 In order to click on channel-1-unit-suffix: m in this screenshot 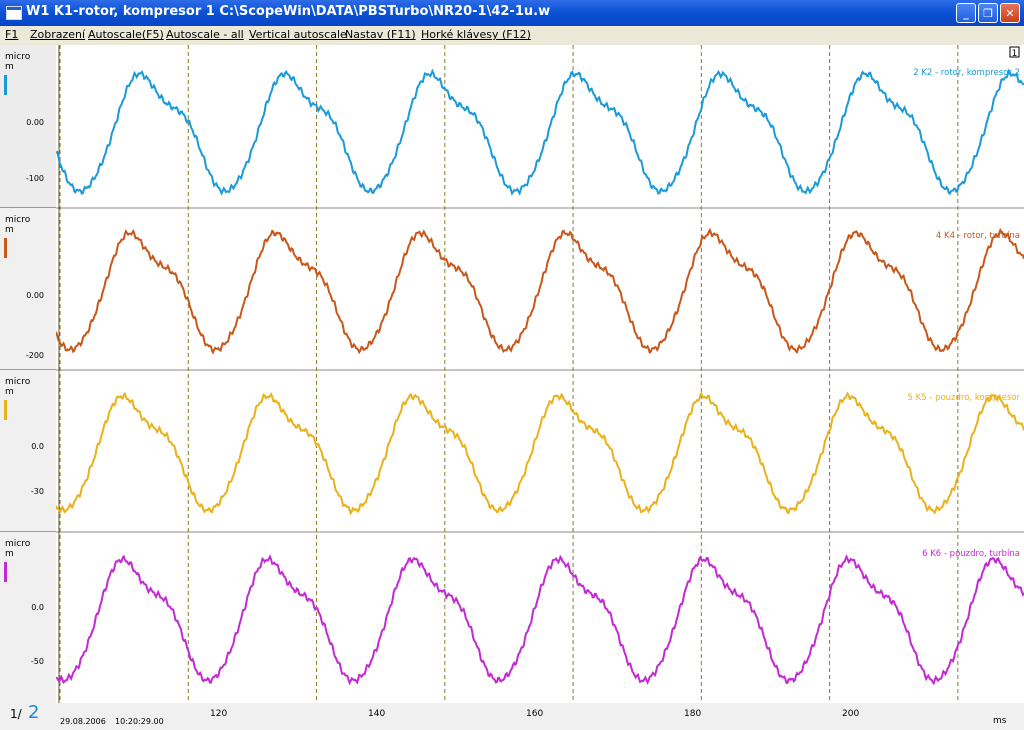, I will do `click(9, 67)`.